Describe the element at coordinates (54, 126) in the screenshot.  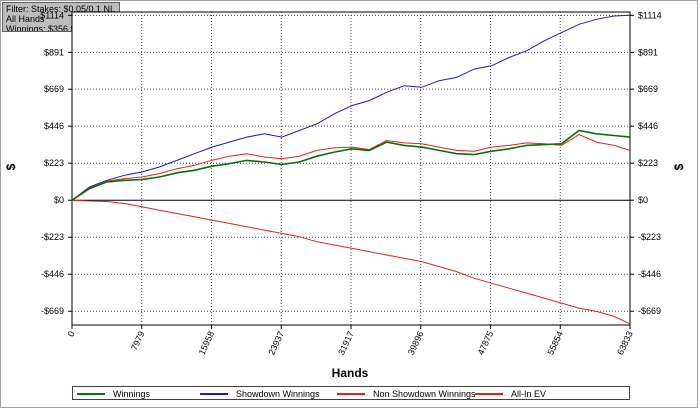
I see `y-tick-label-left: $446` at that location.